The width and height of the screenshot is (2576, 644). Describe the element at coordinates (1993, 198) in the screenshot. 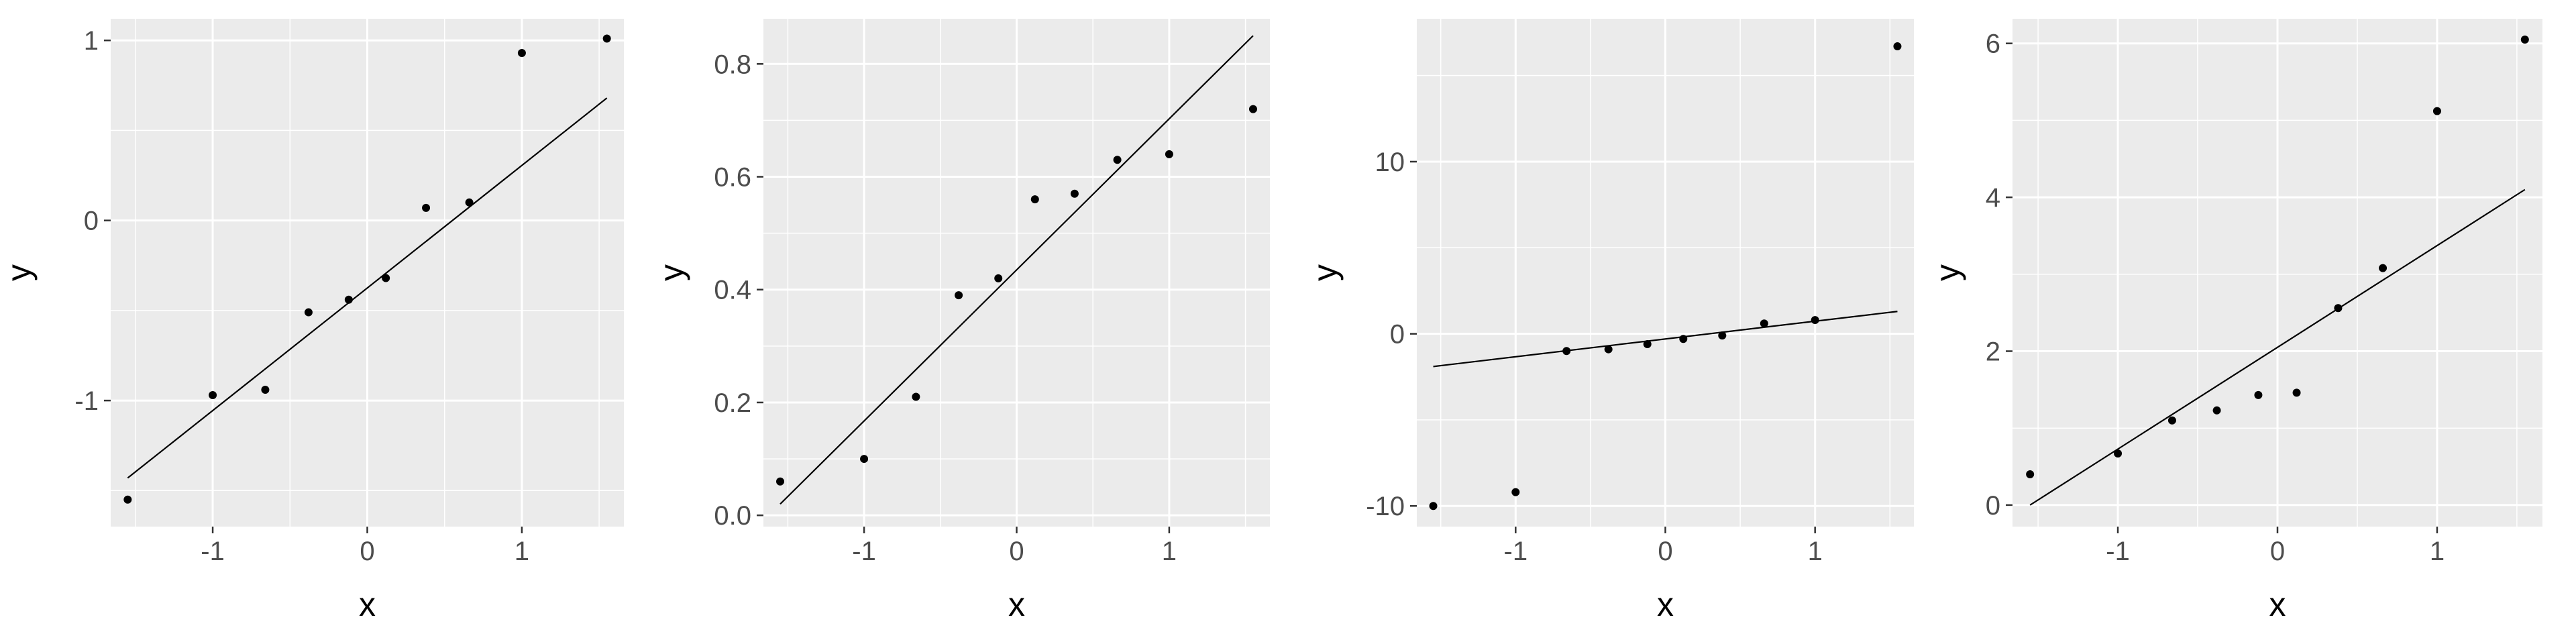

I see `y-tick-label: 4` at that location.